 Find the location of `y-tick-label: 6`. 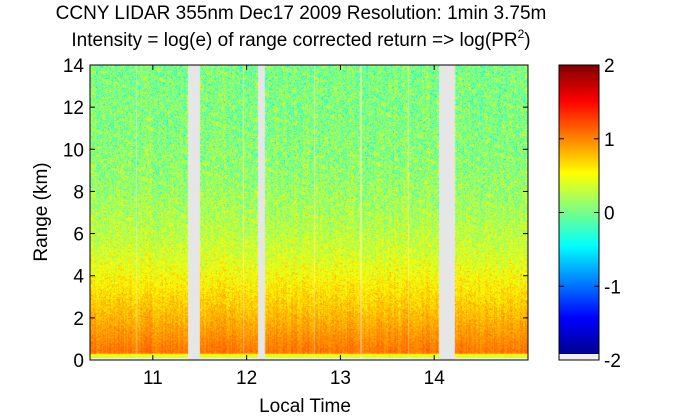

y-tick-label: 6 is located at coordinates (78, 235).